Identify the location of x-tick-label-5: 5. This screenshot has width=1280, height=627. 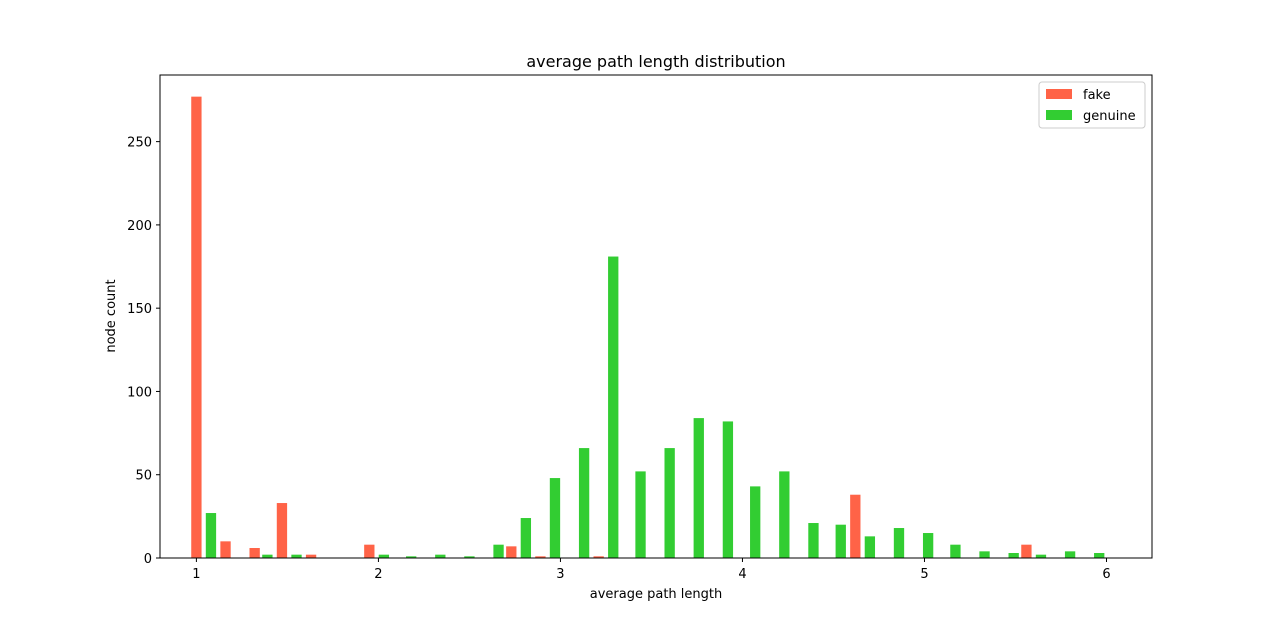
(924, 574).